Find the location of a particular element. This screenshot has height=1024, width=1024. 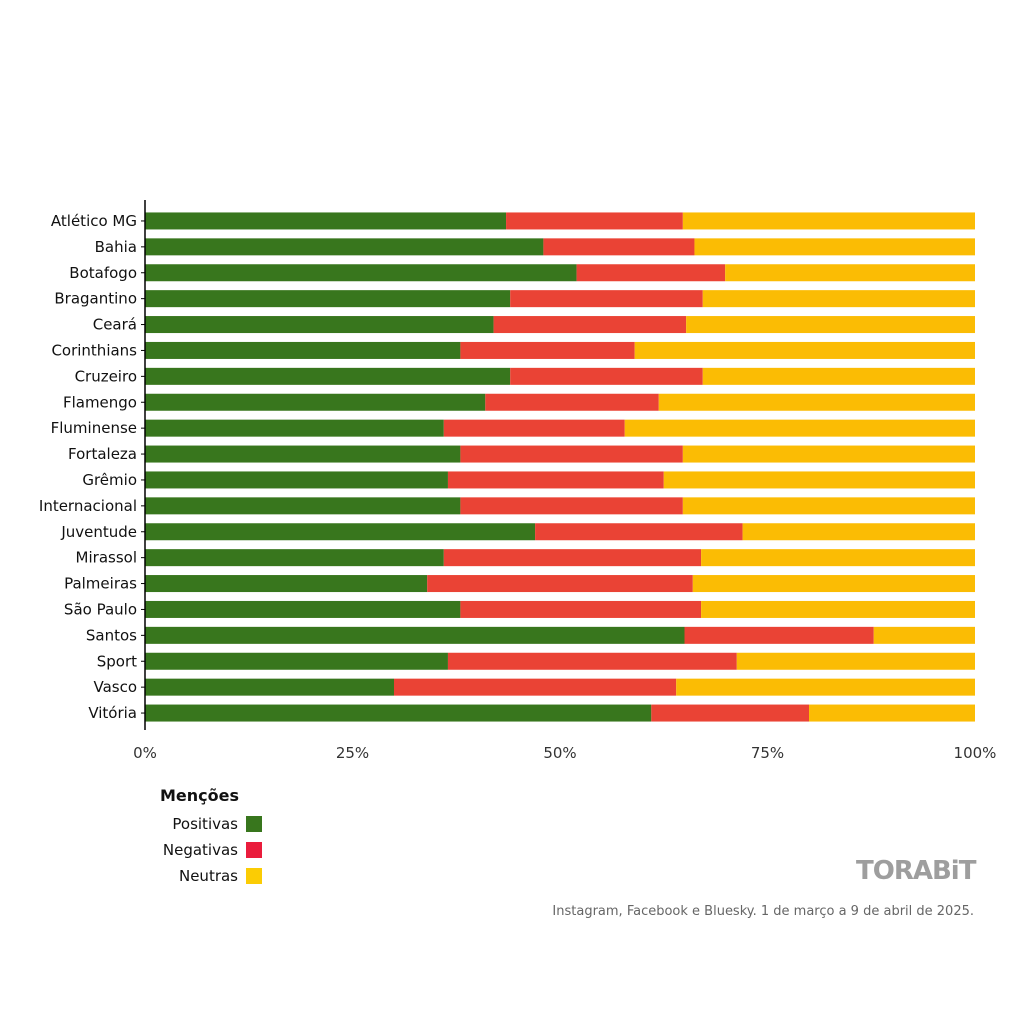

bar-flamengo-positivas is located at coordinates (315, 402).